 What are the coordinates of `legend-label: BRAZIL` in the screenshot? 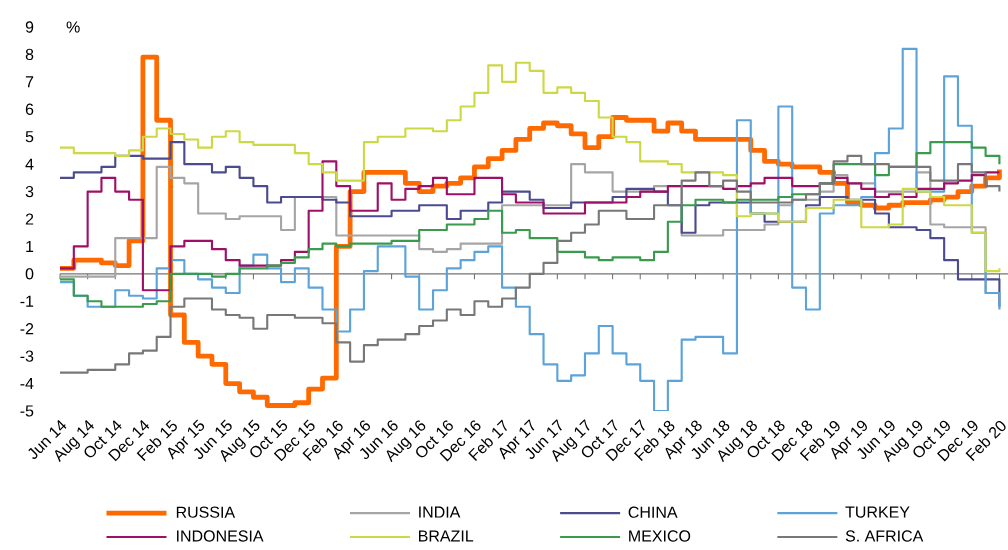 It's located at (446, 536).